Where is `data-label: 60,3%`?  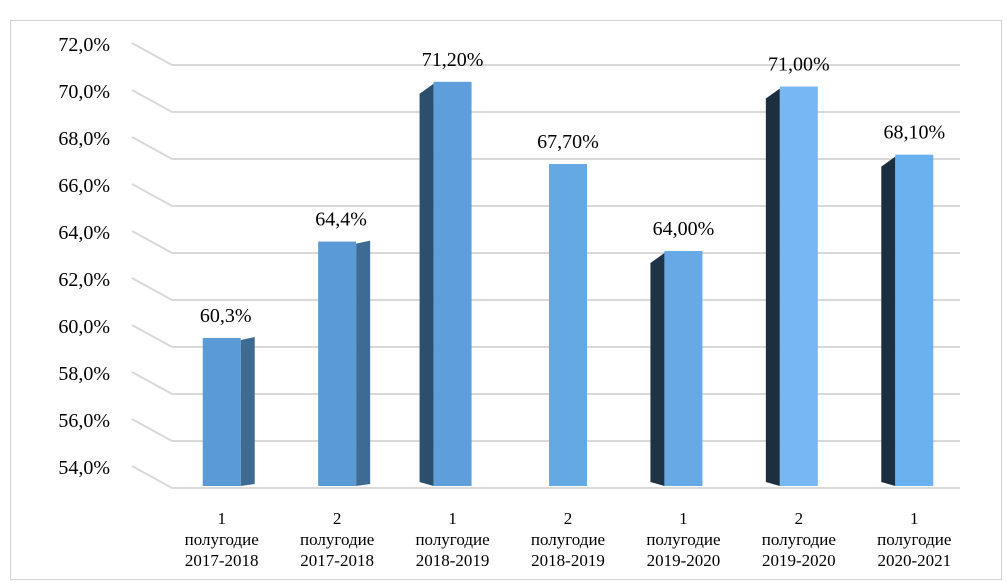
data-label: 60,3% is located at coordinates (226, 316).